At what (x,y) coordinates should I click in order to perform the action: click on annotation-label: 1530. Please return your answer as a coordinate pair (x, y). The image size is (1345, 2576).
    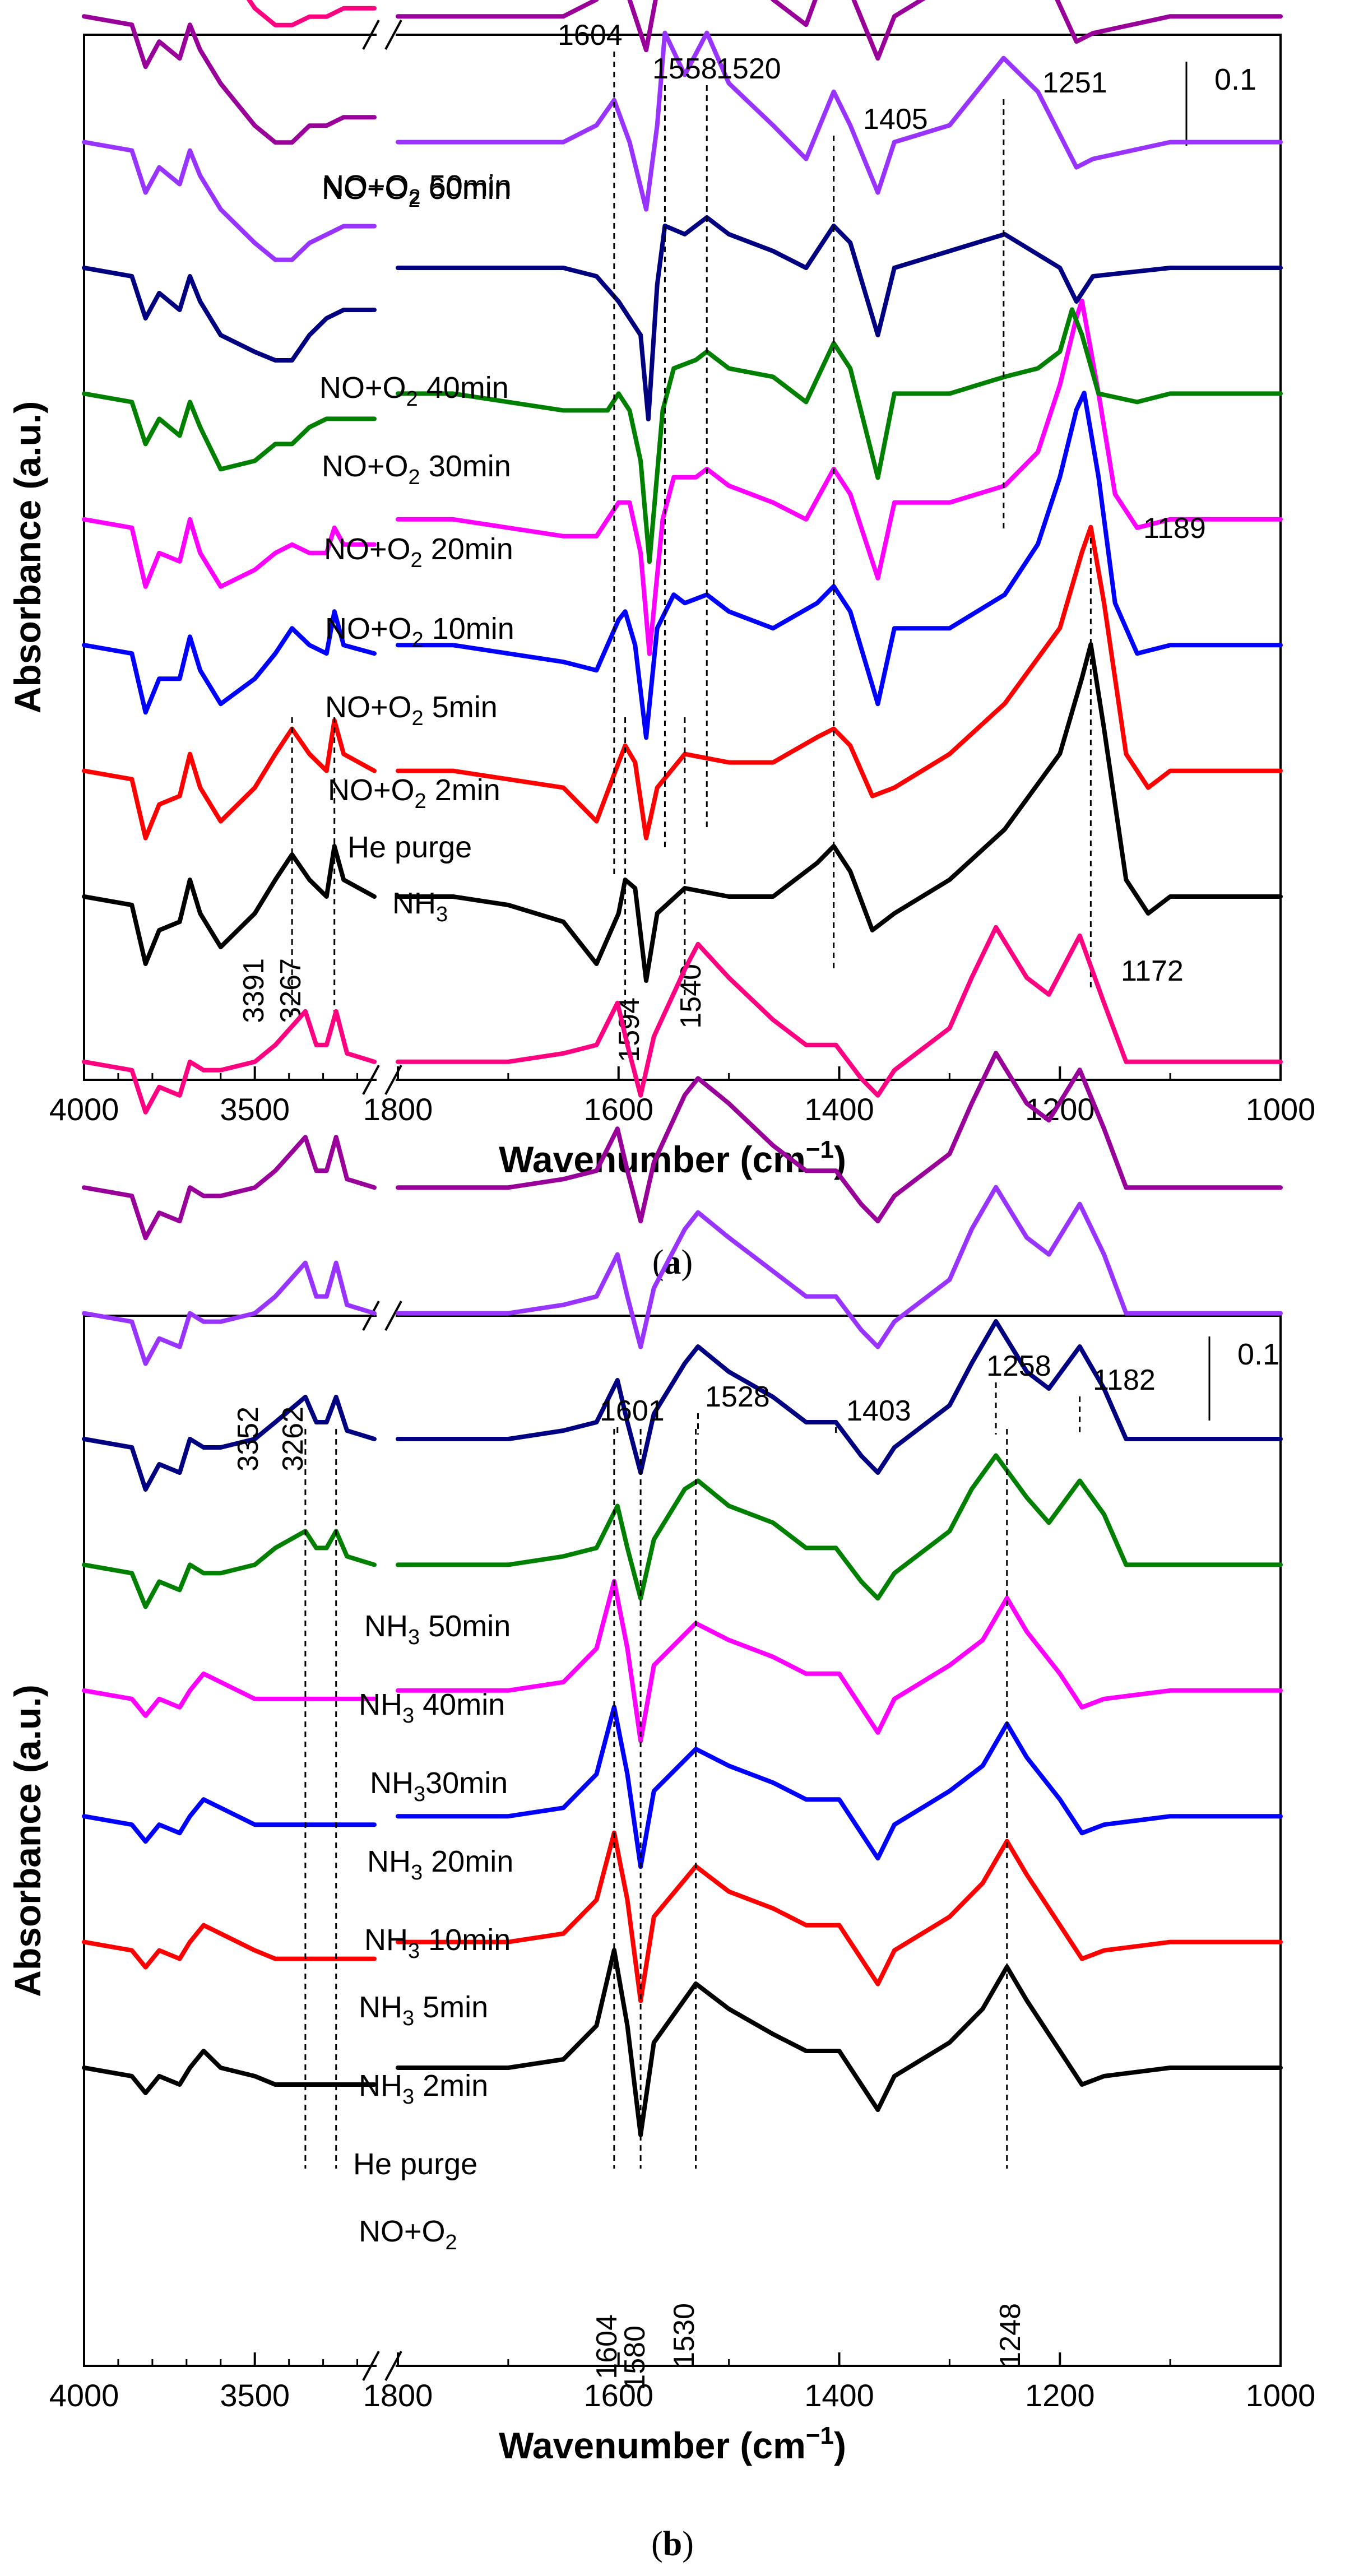
    Looking at the image, I should click on (684, 2335).